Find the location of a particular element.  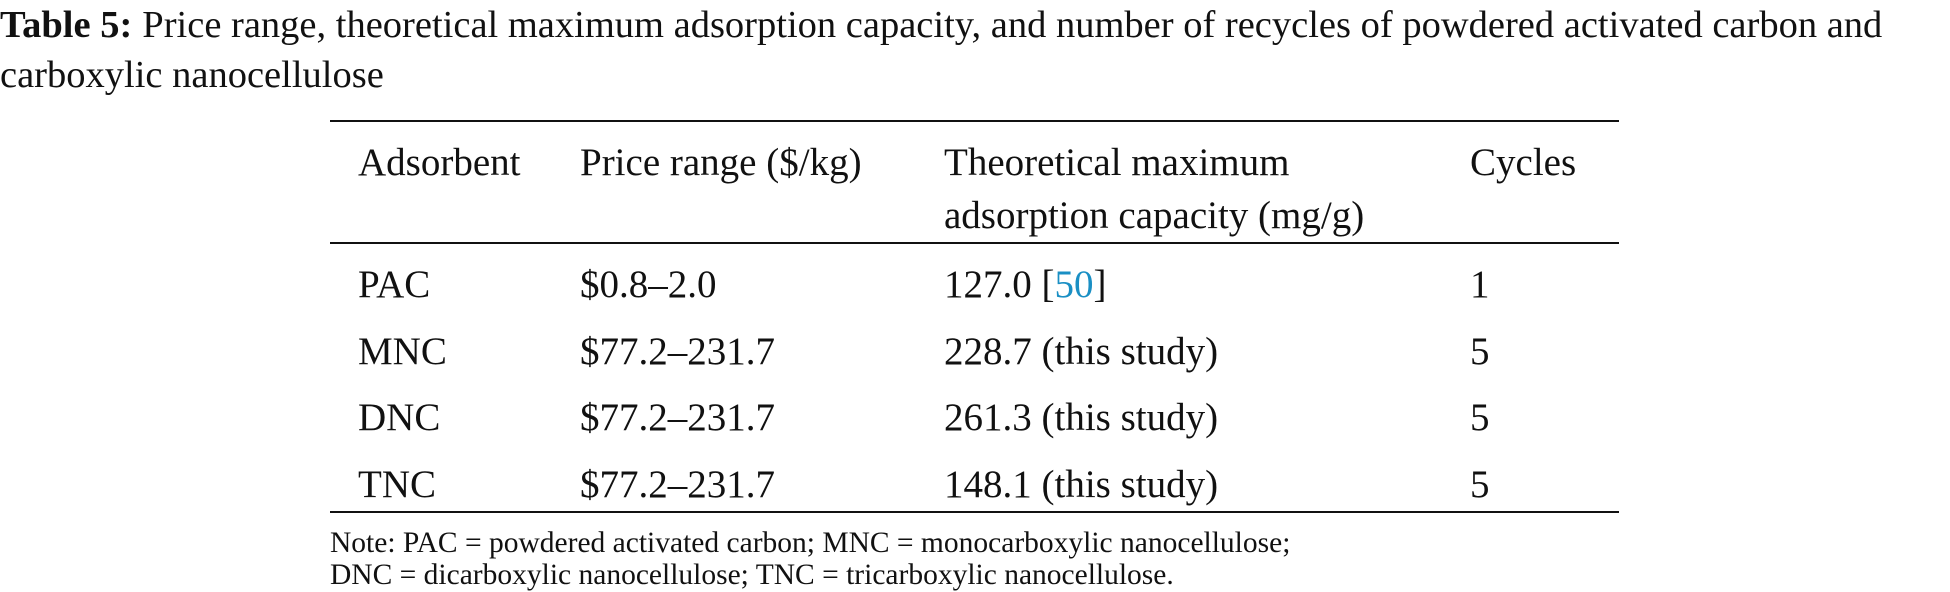

table-cell: $0.8–2.0 is located at coordinates (648, 284).